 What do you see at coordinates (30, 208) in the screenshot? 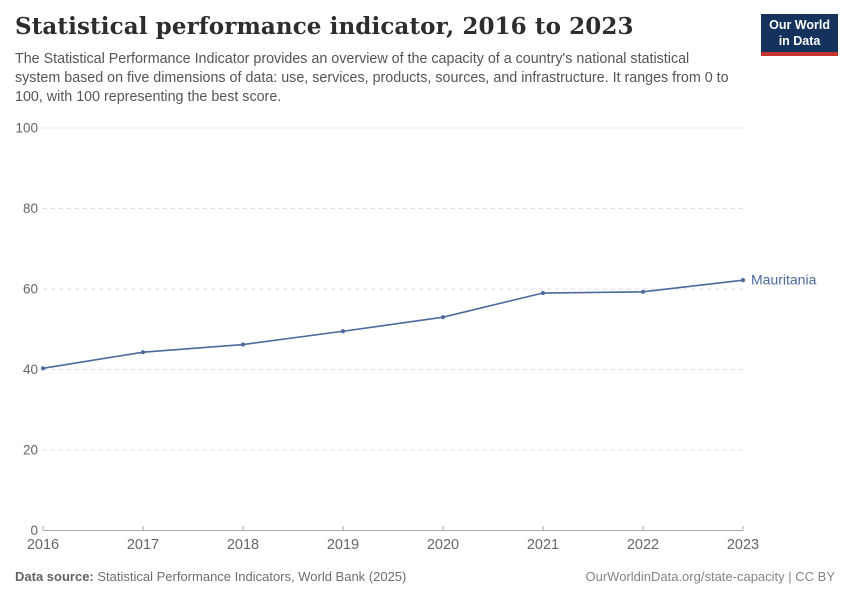
I see `y-tick-label: 80` at bounding box center [30, 208].